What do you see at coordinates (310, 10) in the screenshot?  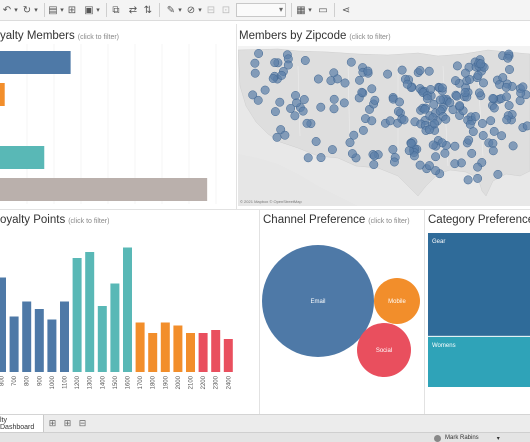 I see `cards-dropdown-icon: ▾` at bounding box center [310, 10].